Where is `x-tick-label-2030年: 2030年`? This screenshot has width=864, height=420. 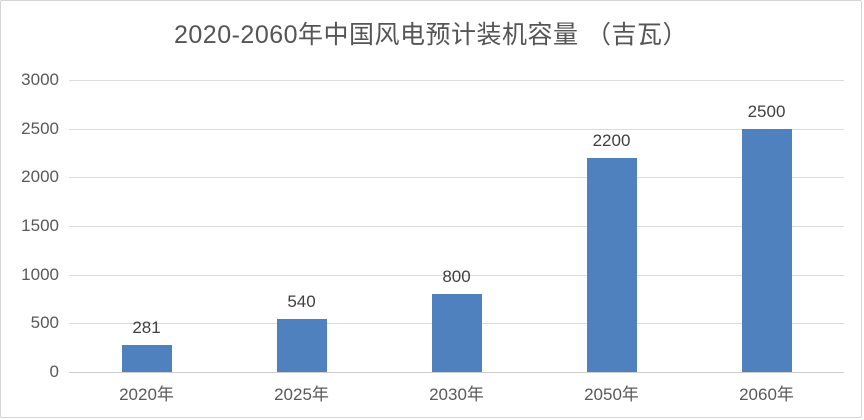
x-tick-label-2030年: 2030年 is located at coordinates (456, 394).